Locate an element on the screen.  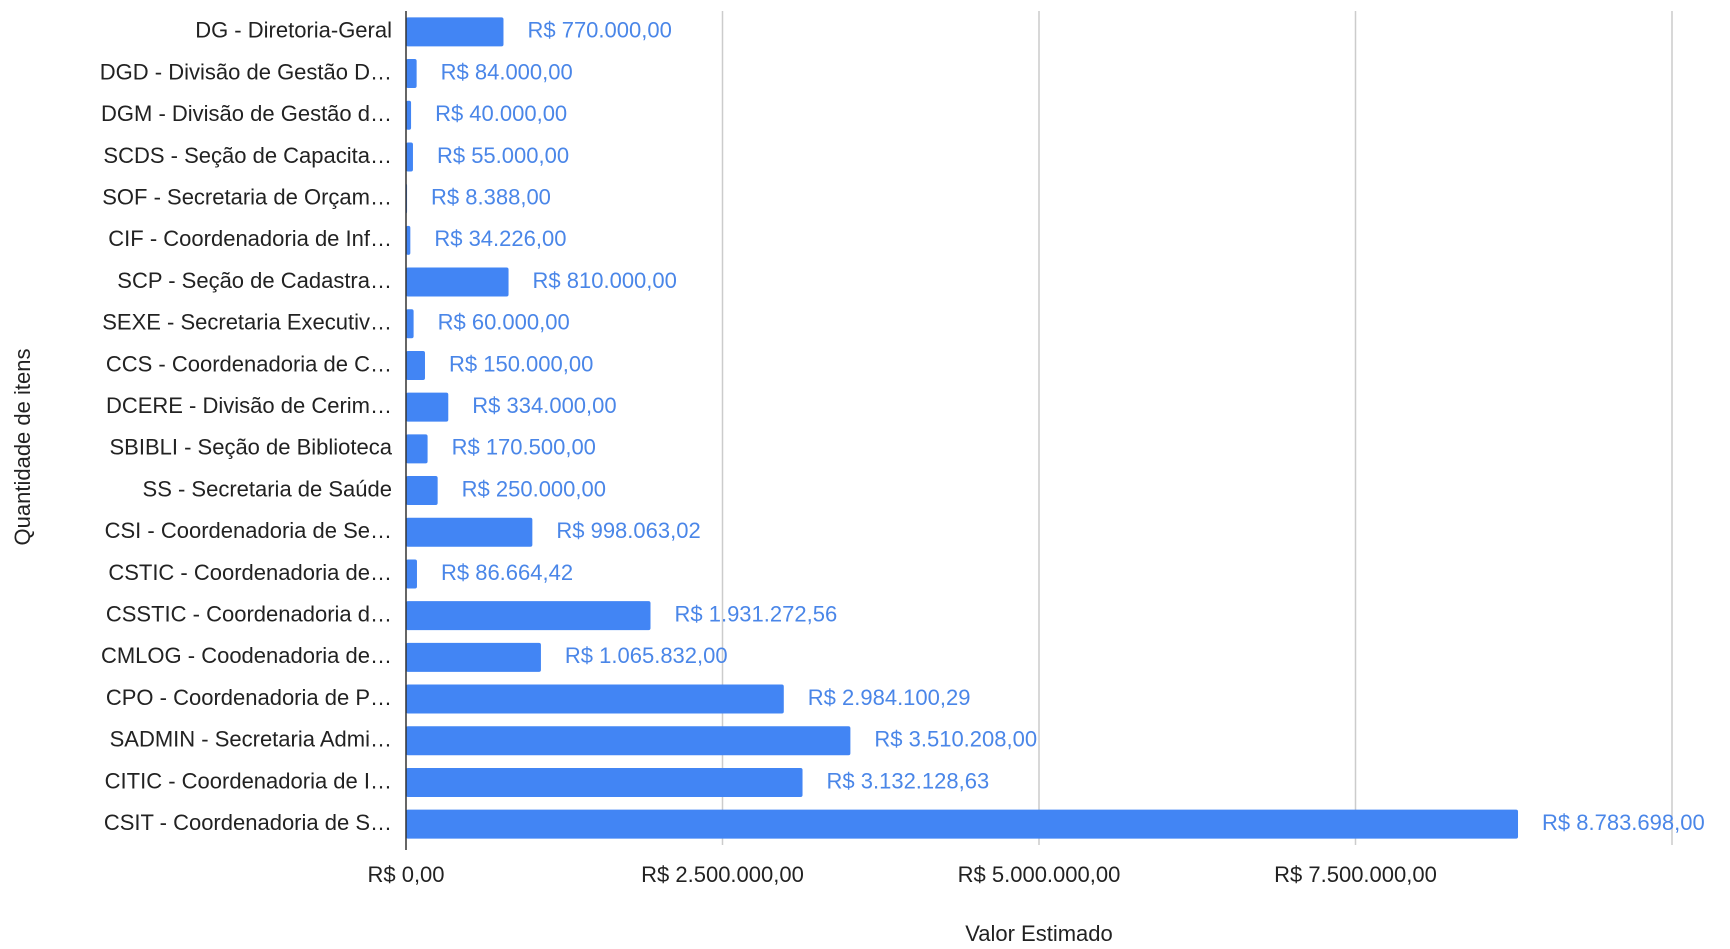
data-label: R$ 150.000,00 is located at coordinates (521, 363).